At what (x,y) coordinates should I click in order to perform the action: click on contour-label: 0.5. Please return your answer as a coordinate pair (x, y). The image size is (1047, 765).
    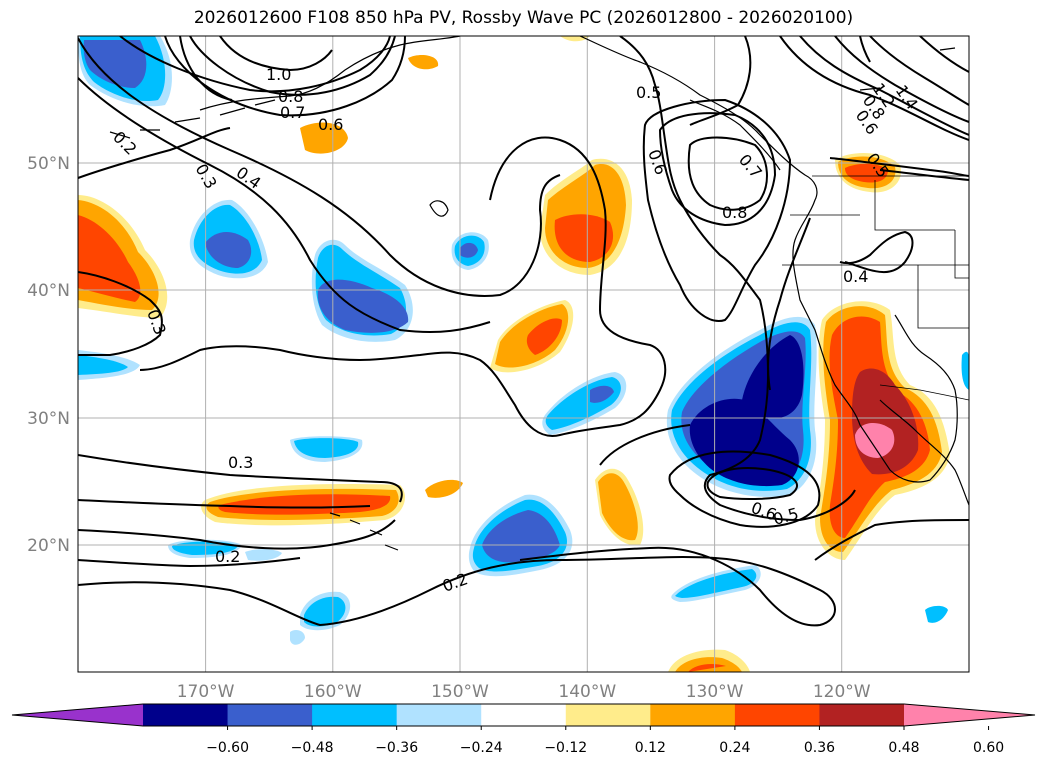
    Looking at the image, I should click on (648, 92).